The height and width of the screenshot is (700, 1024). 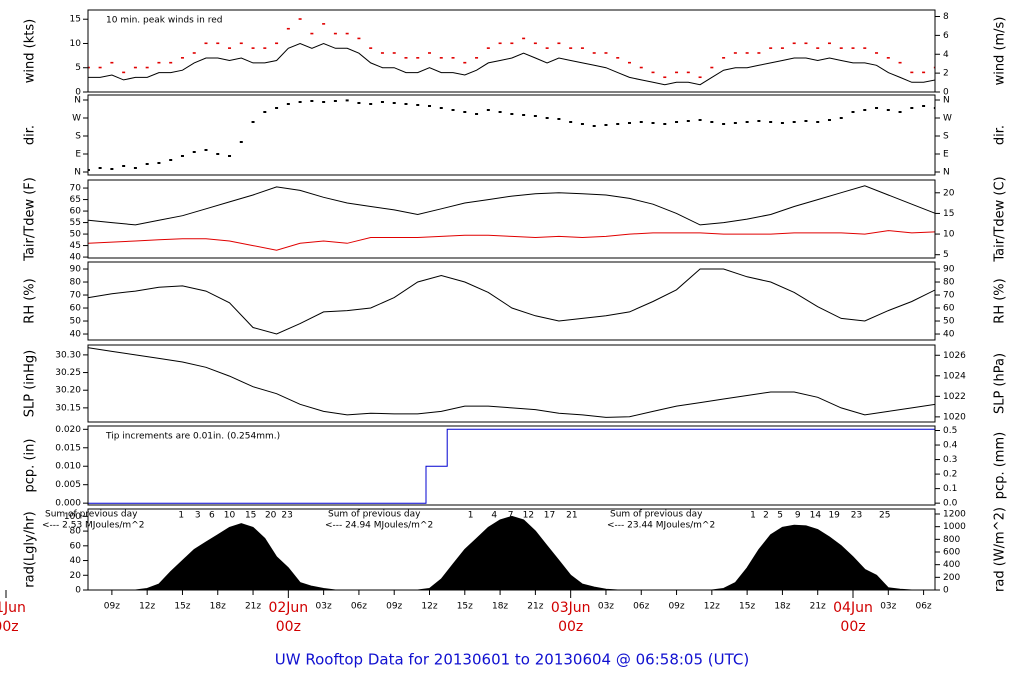 I want to click on y-tick-label: 20, so click(x=76, y=576).